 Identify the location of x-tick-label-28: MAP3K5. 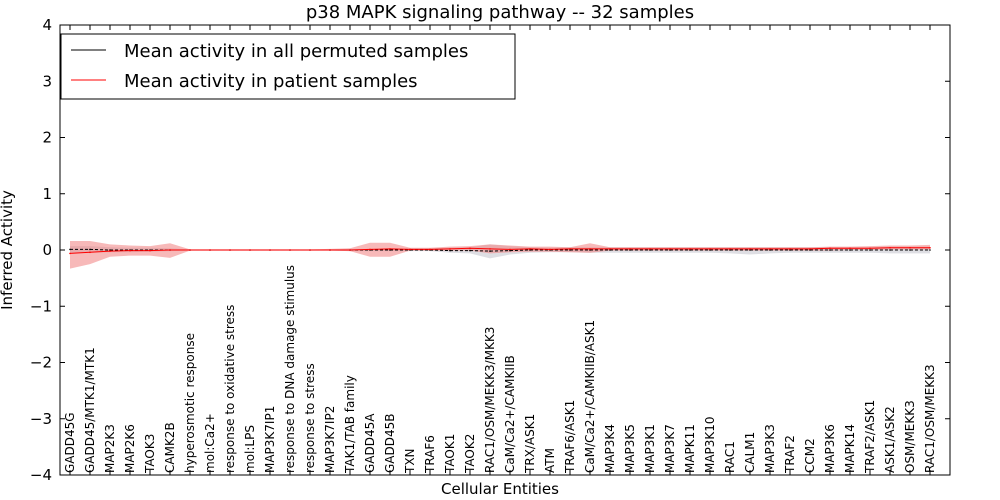
(630, 448).